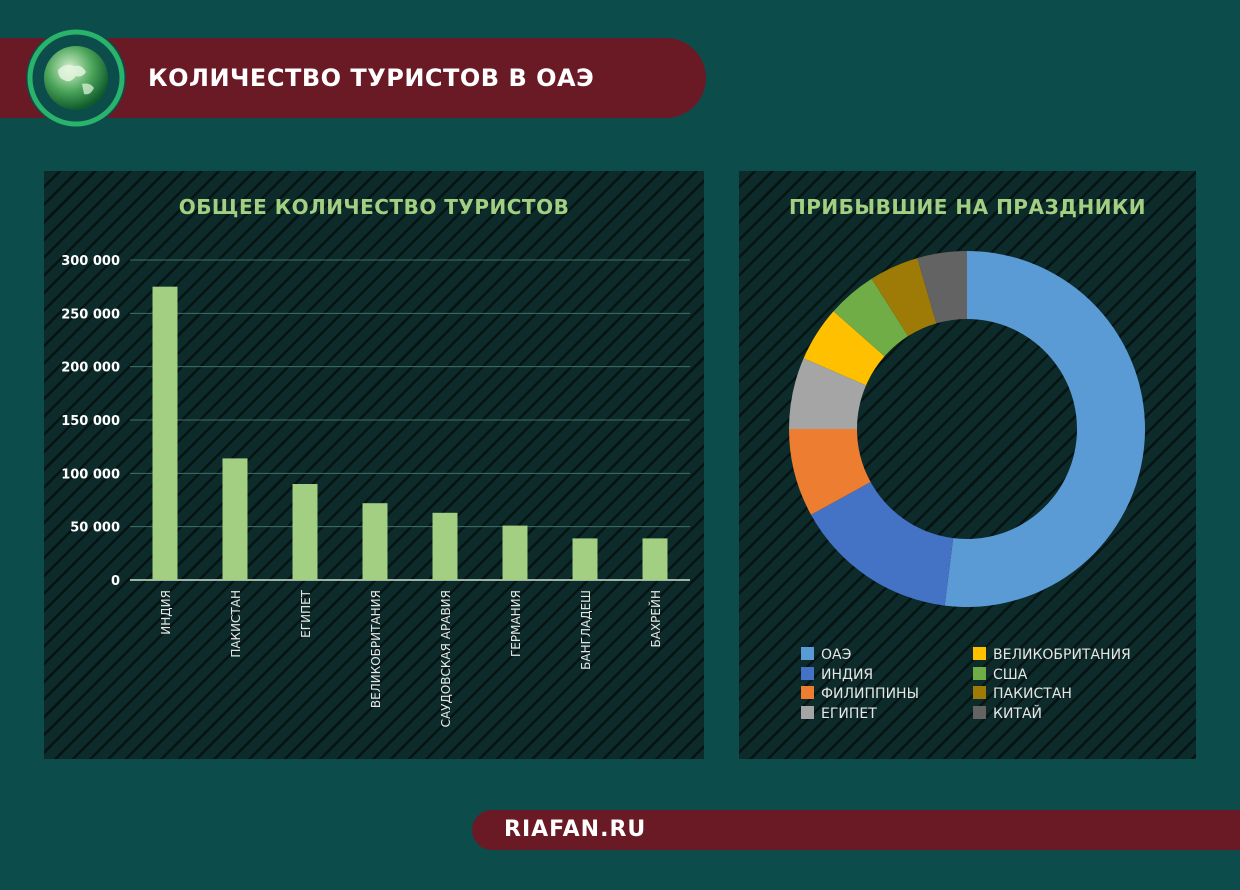 The height and width of the screenshot is (890, 1240). What do you see at coordinates (90, 314) in the screenshot?
I see `y-tick-label: 250 000` at bounding box center [90, 314].